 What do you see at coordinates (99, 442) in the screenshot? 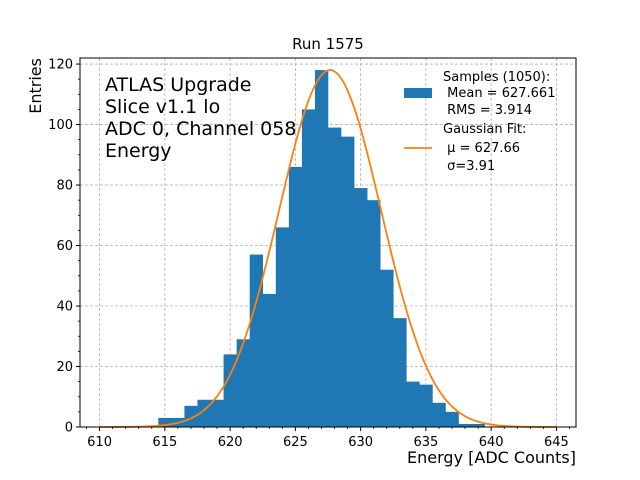
I see `x-tick-label: 610` at bounding box center [99, 442].